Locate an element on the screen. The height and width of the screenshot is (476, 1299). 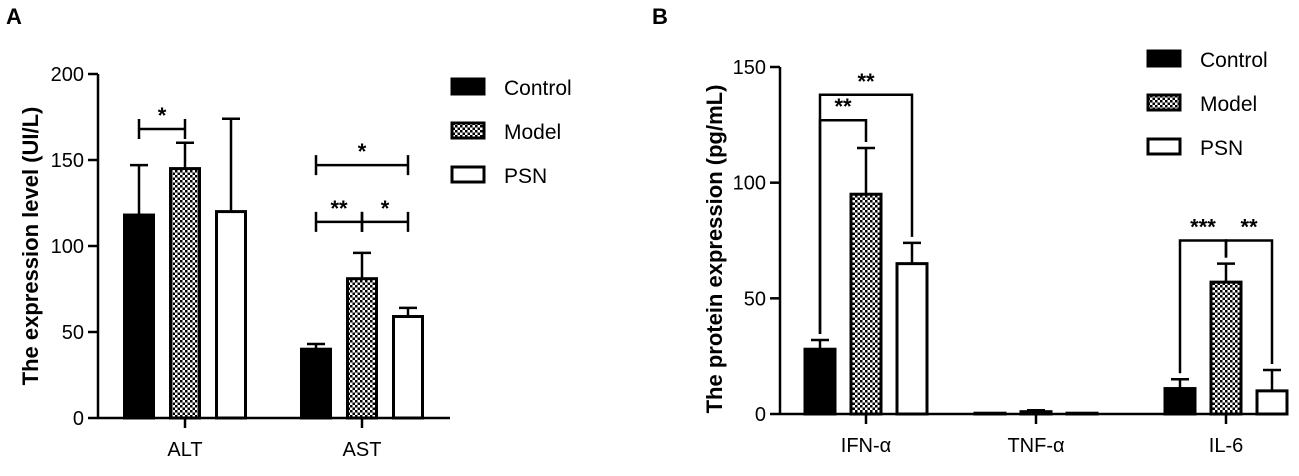
panel-a-y-tick-label: 200 is located at coordinates (67, 75).